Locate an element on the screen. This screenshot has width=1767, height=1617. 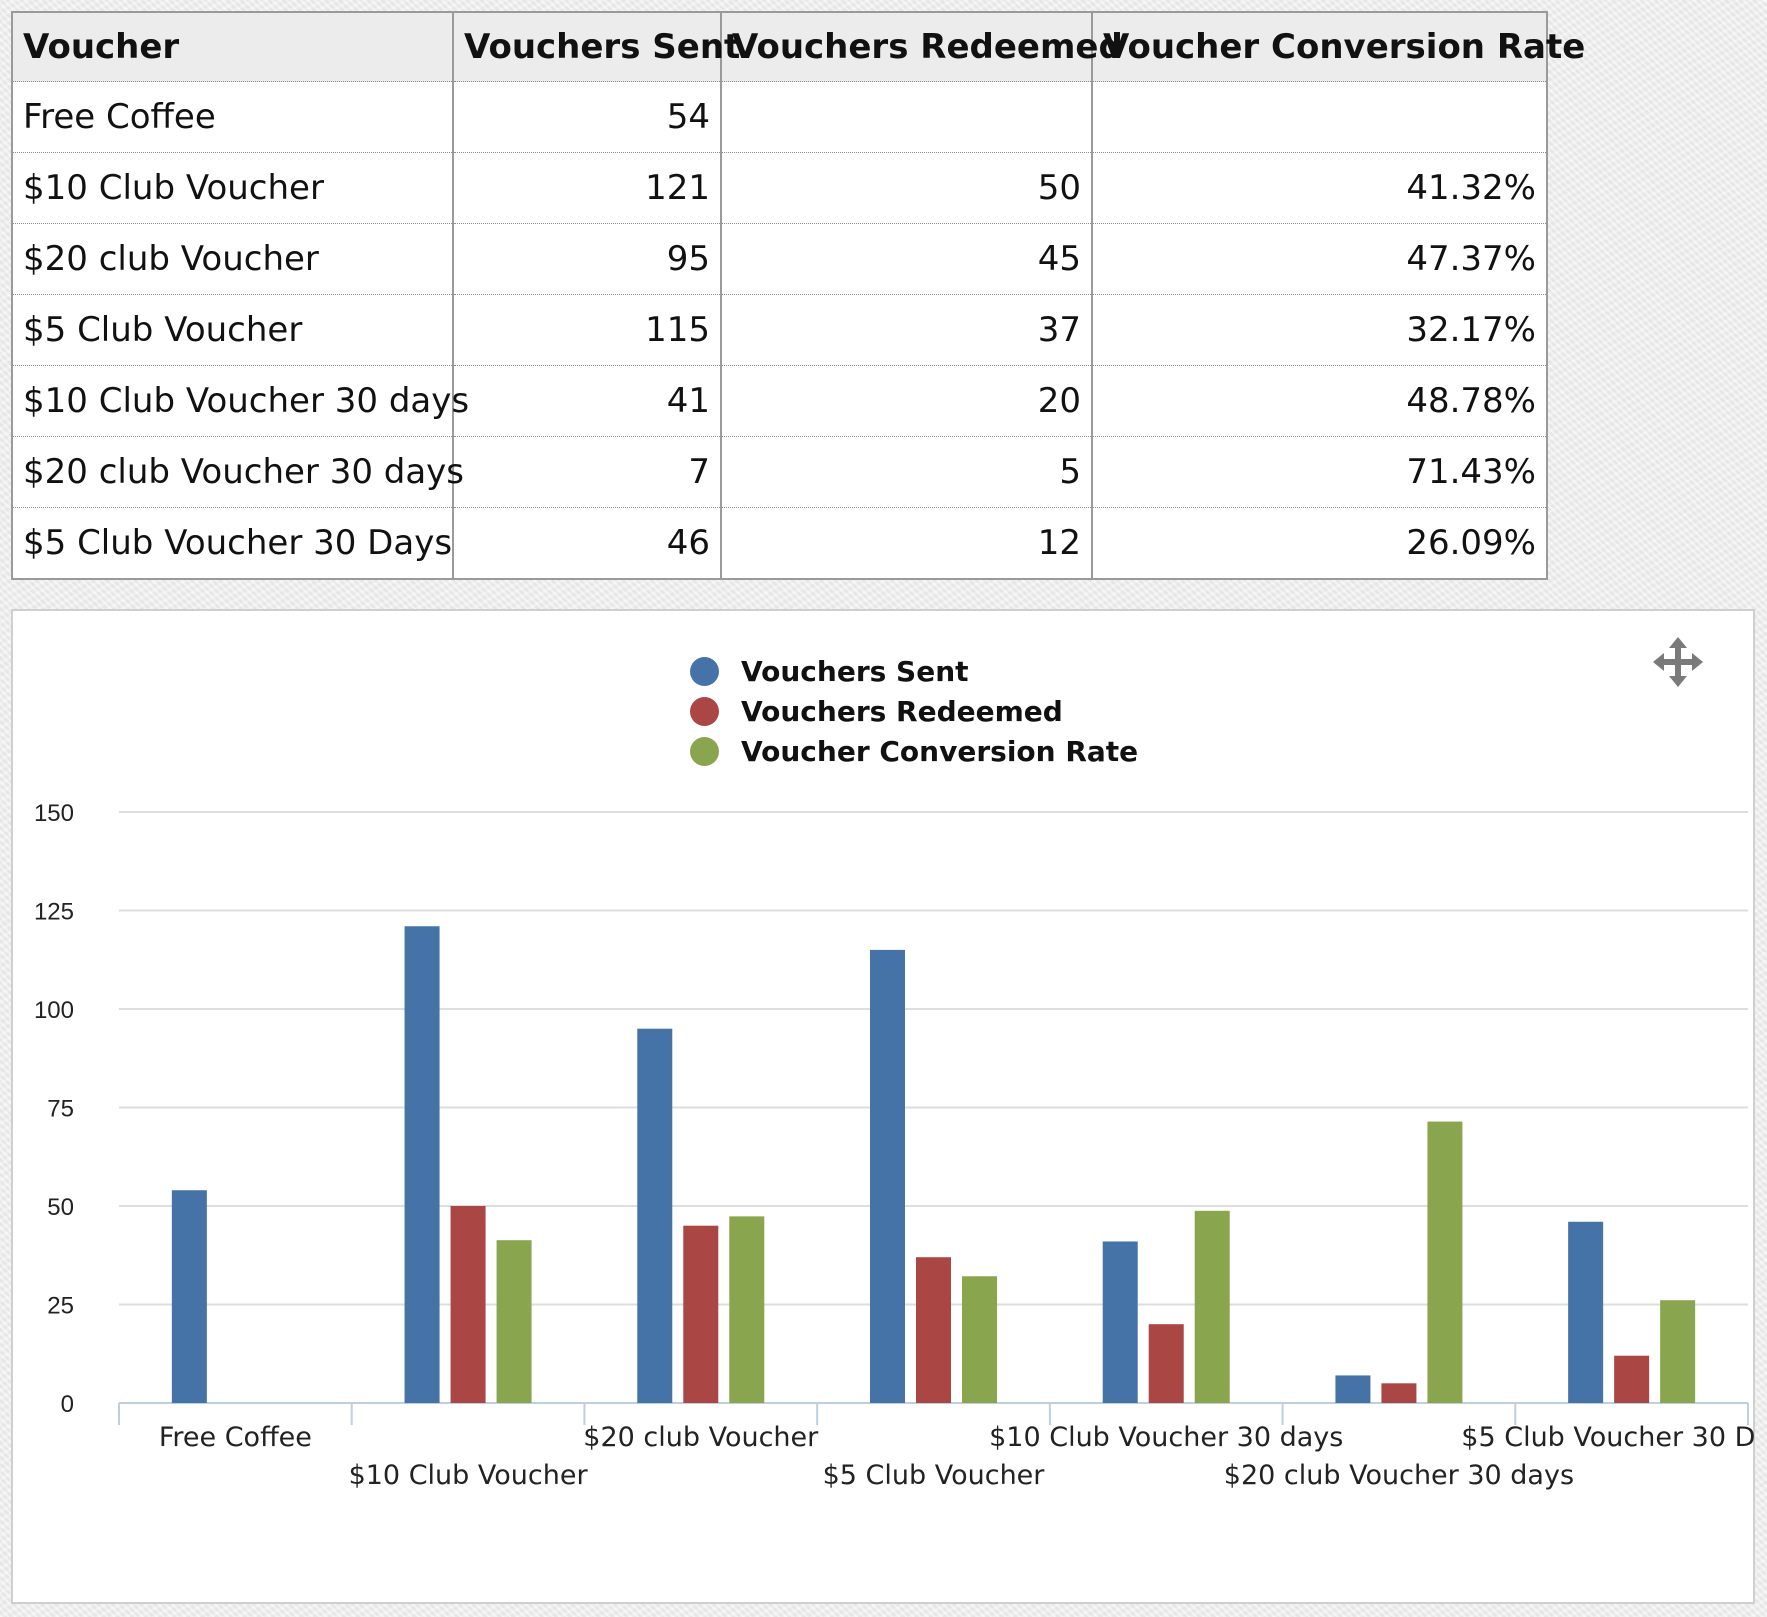
cell-voucher: $10 Club Voucher 30 days is located at coordinates (240, 401).